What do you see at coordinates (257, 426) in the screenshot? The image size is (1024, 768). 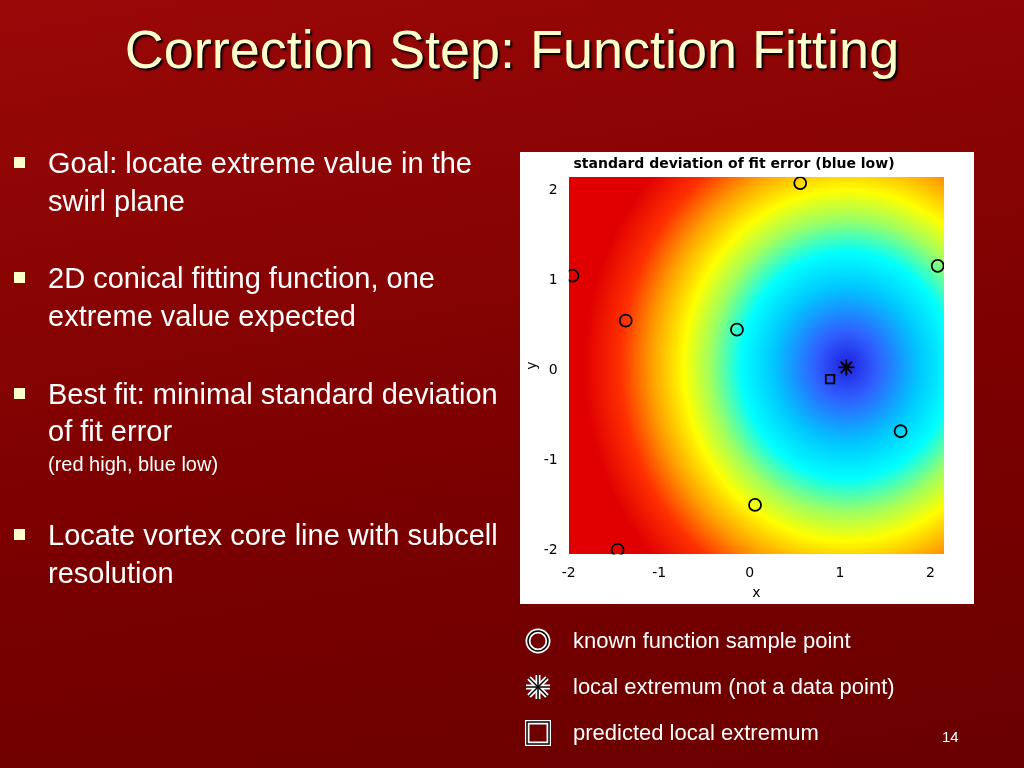 I see `text: Best fit: minimal standard deviation of fit error (red high, blue low)` at bounding box center [257, 426].